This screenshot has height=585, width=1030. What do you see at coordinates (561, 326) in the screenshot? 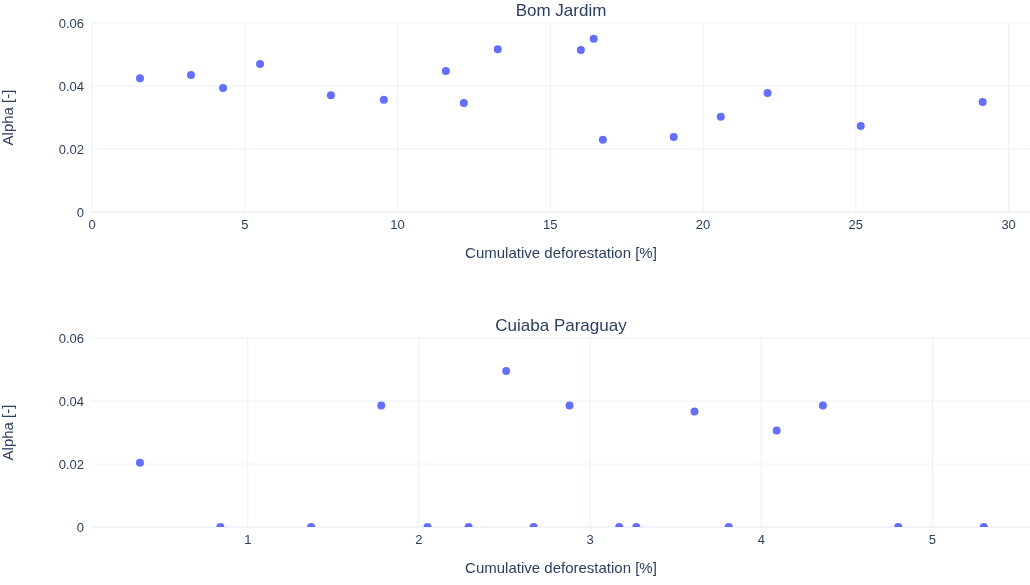
I see `chart-title: Cuiaba Paraguay` at bounding box center [561, 326].